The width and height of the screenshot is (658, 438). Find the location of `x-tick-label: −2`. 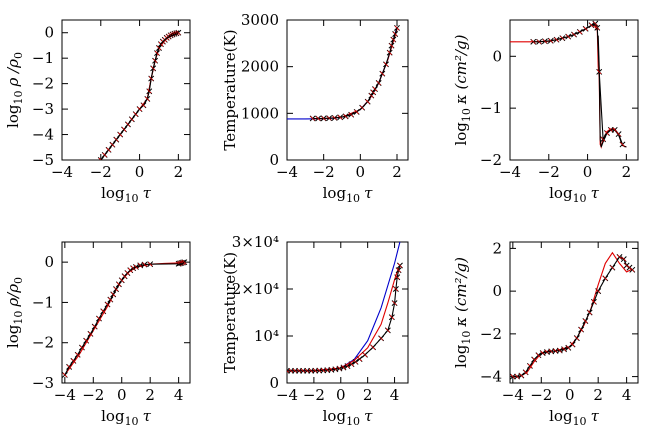

x-tick-label: −2 is located at coordinates (541, 395).